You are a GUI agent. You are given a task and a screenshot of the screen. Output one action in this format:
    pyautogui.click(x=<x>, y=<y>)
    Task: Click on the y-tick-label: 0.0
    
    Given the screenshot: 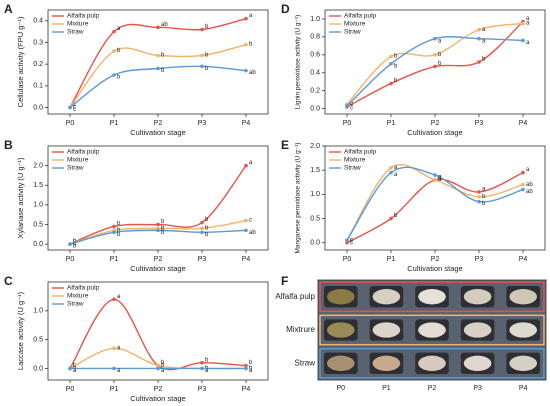 What is the action you would take?
    pyautogui.click(x=315, y=243)
    